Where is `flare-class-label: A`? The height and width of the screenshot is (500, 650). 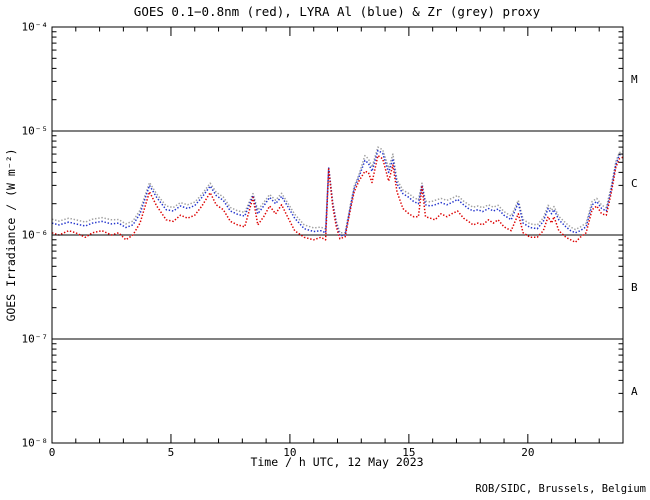 flare-class-label: A is located at coordinates (634, 391).